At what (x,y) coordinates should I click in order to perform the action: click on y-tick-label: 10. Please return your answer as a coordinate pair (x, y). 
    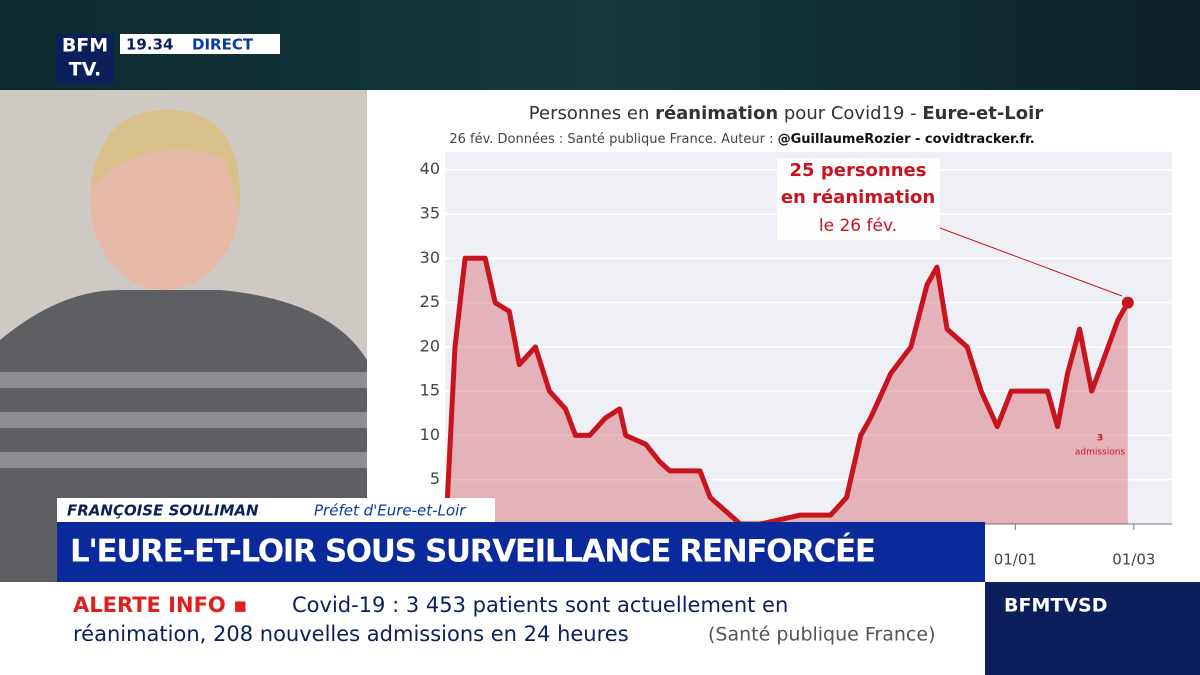
    Looking at the image, I should click on (430, 434).